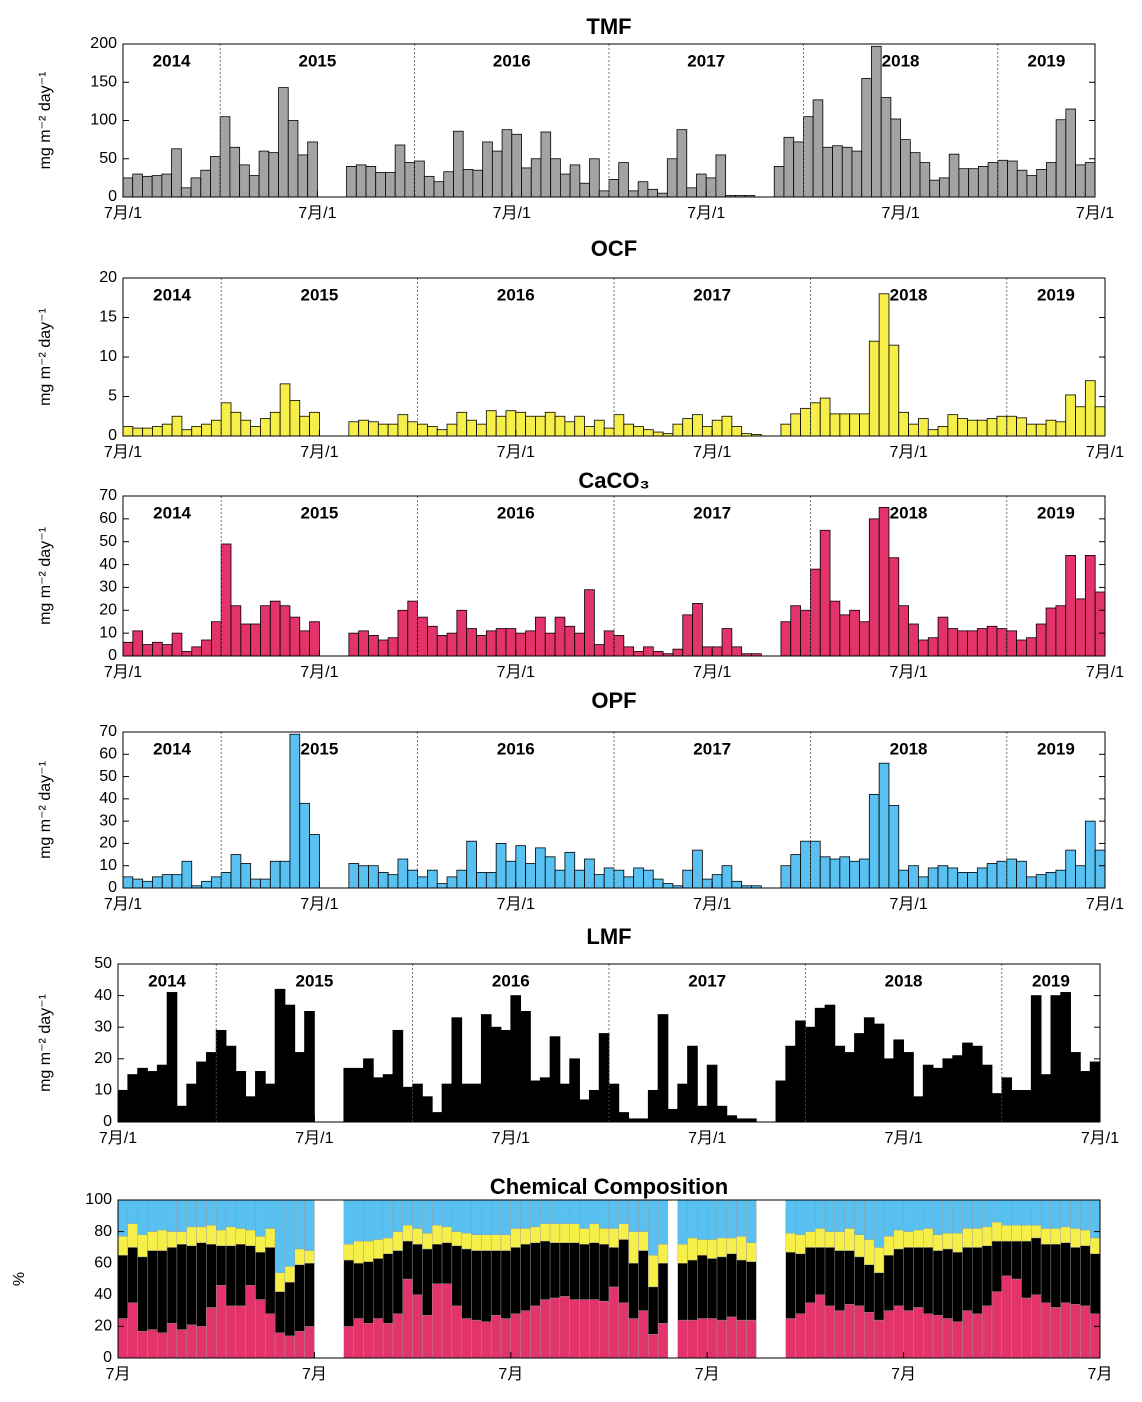 The width and height of the screenshot is (1142, 1402). What do you see at coordinates (103, 1262) in the screenshot?
I see `y-tick-label: 60` at bounding box center [103, 1262].